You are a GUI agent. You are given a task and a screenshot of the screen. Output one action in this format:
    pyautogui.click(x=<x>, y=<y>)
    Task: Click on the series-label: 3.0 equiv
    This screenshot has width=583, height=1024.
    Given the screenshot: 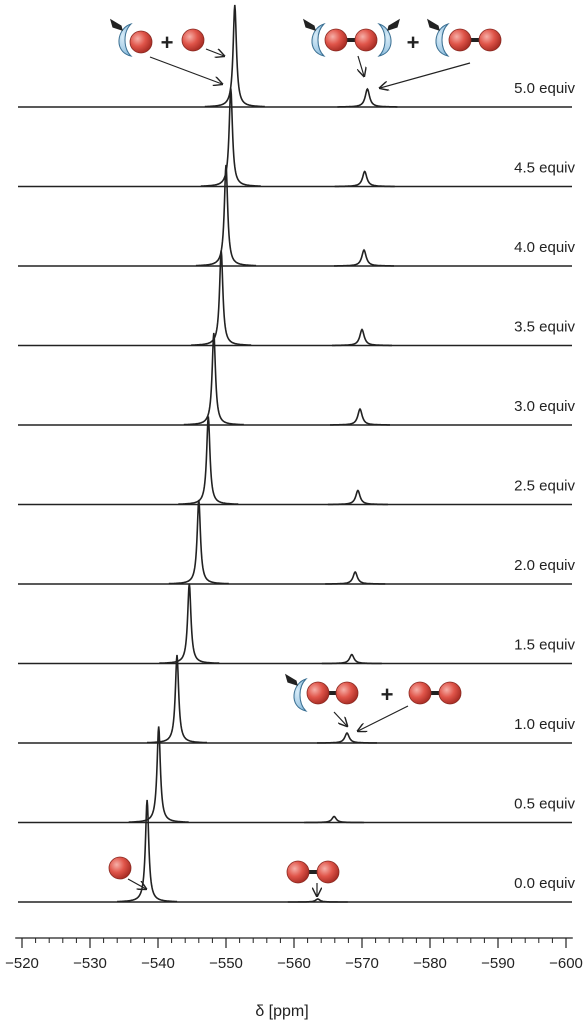 What is the action you would take?
    pyautogui.click(x=544, y=406)
    